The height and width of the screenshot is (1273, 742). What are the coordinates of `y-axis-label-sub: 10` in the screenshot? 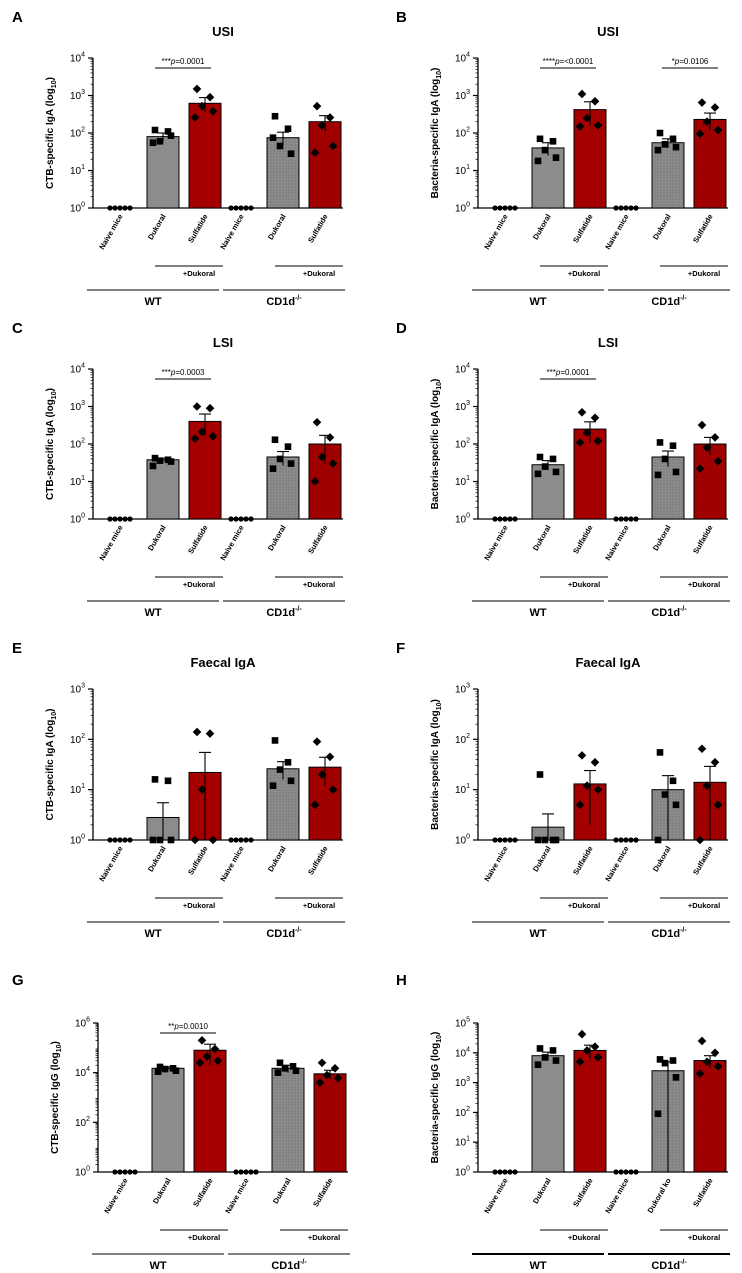 It's located at (54, 395).